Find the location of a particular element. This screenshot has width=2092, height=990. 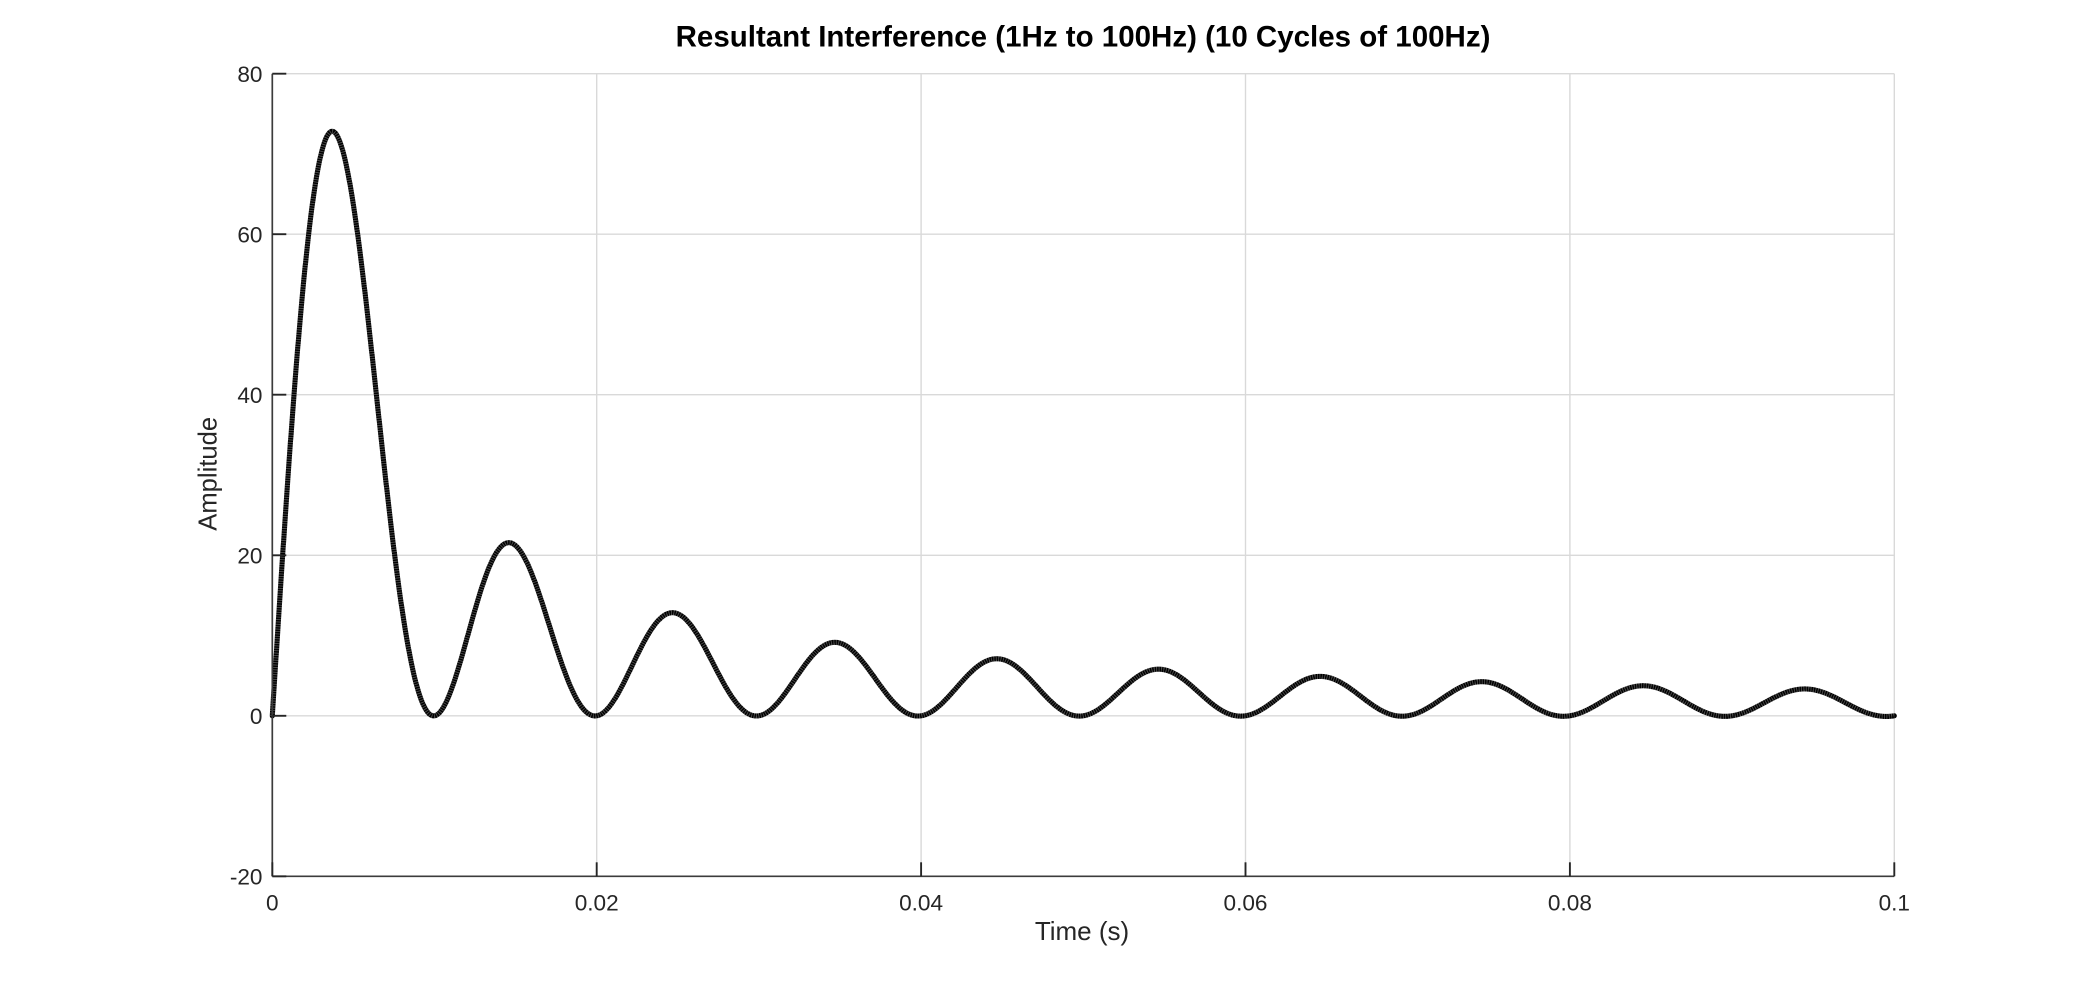

svg-text: 0.08 is located at coordinates (1570, 903).